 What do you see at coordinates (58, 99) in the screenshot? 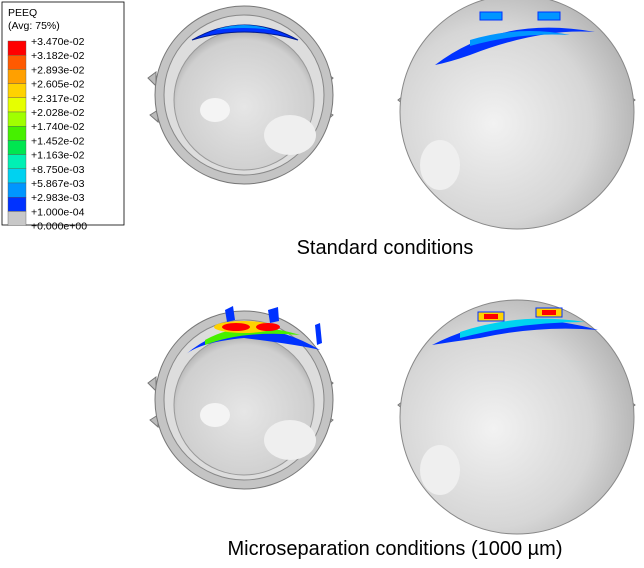
I see `legend-label: +2.317e-02` at bounding box center [58, 99].